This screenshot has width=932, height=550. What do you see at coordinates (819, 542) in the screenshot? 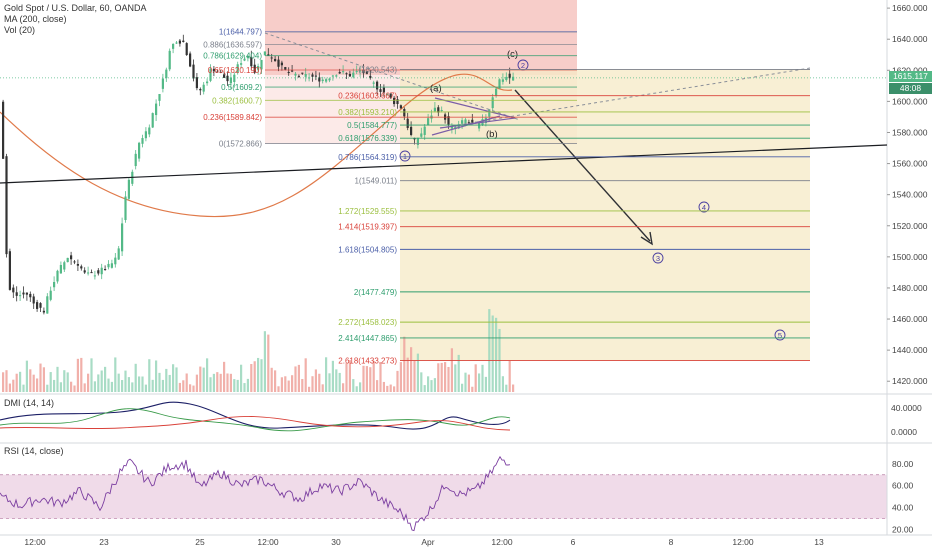
I see `time-tick-label: 13` at bounding box center [819, 542].